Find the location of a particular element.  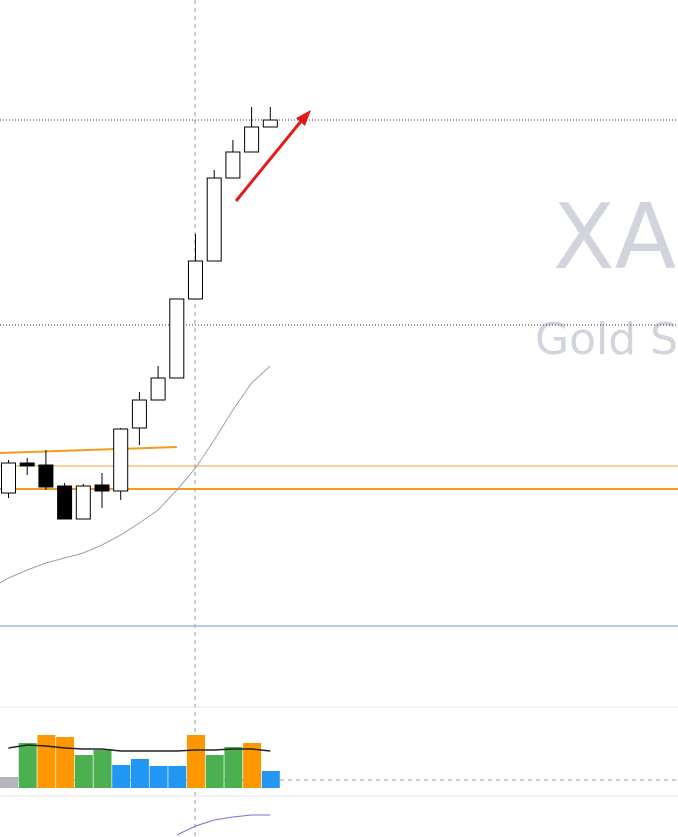

arrow is located at coordinates (272, 156).